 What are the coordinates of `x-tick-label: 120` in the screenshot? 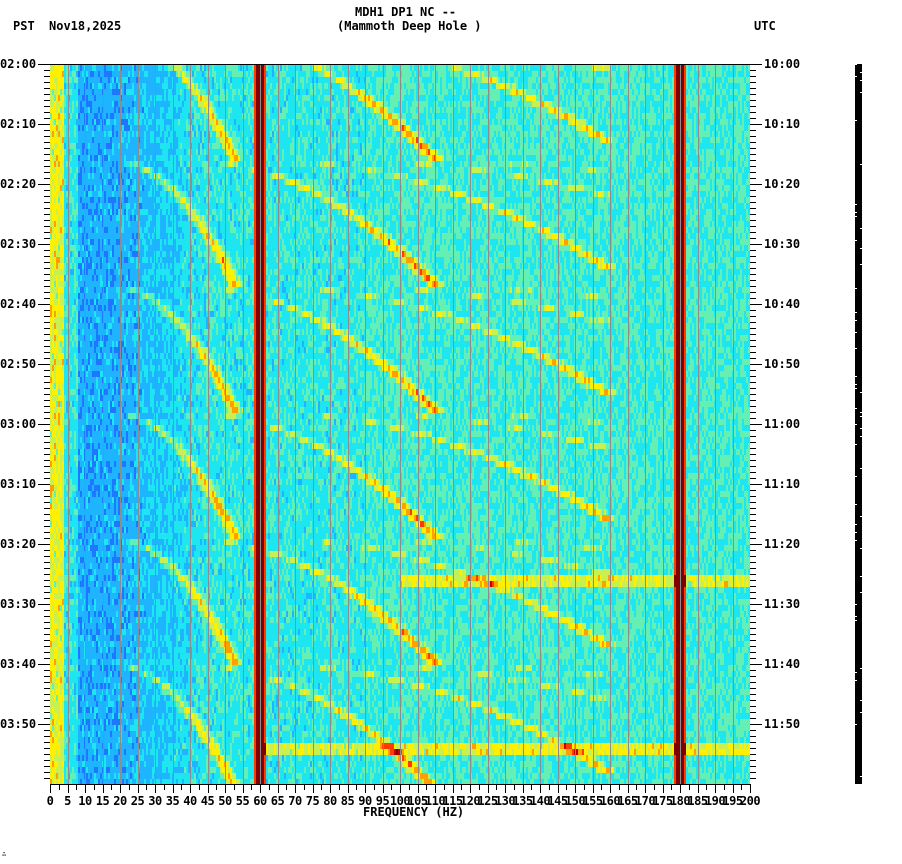 It's located at (470, 801).